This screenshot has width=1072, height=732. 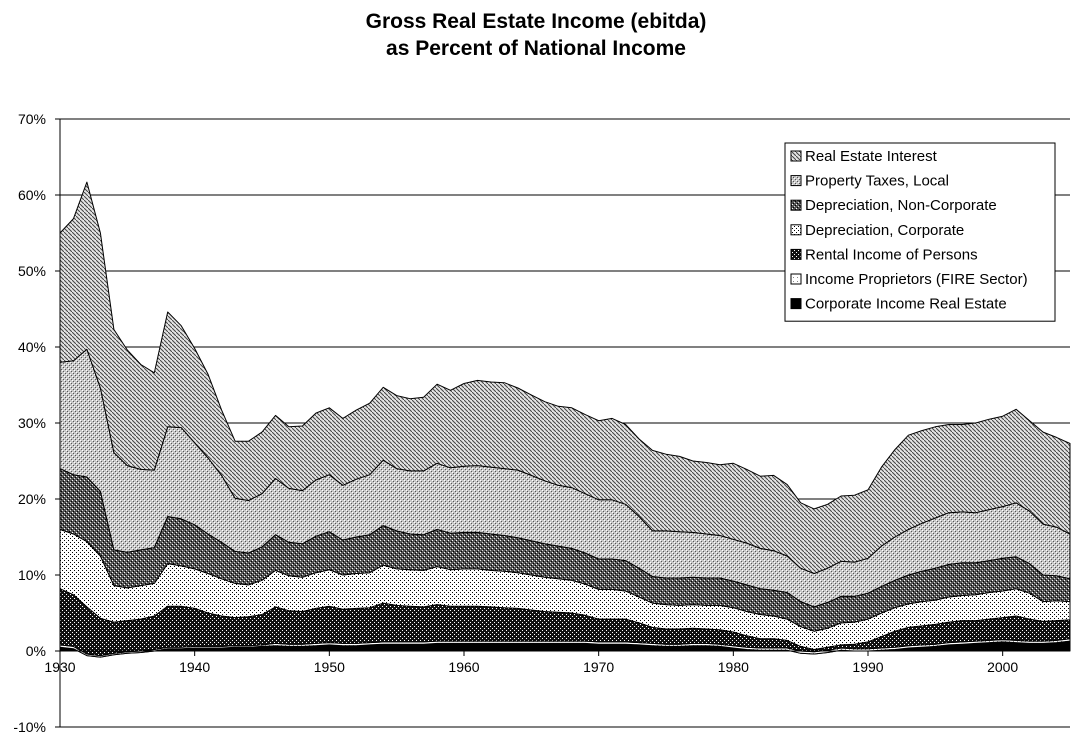 What do you see at coordinates (733, 667) in the screenshot?
I see `x-tick-label: 1980` at bounding box center [733, 667].